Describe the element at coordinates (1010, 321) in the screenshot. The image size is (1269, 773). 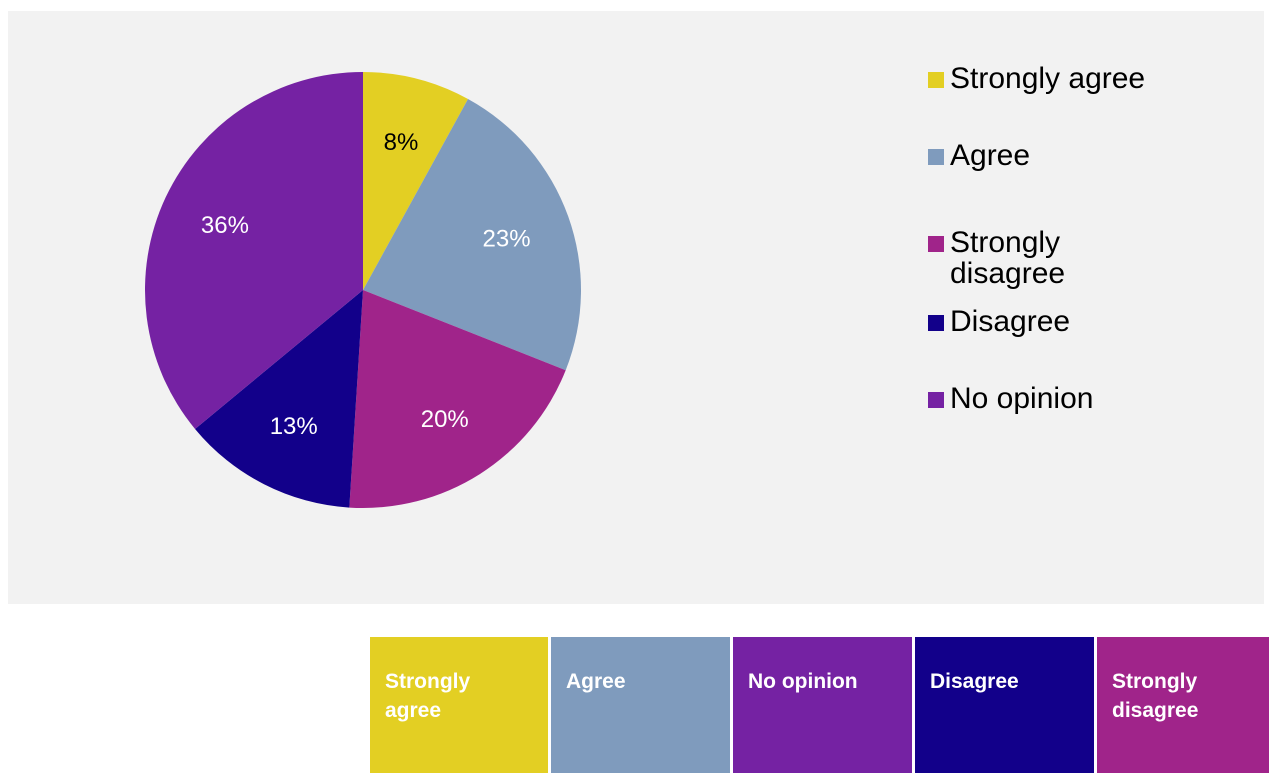
I see `legend-label: Disagree` at that location.